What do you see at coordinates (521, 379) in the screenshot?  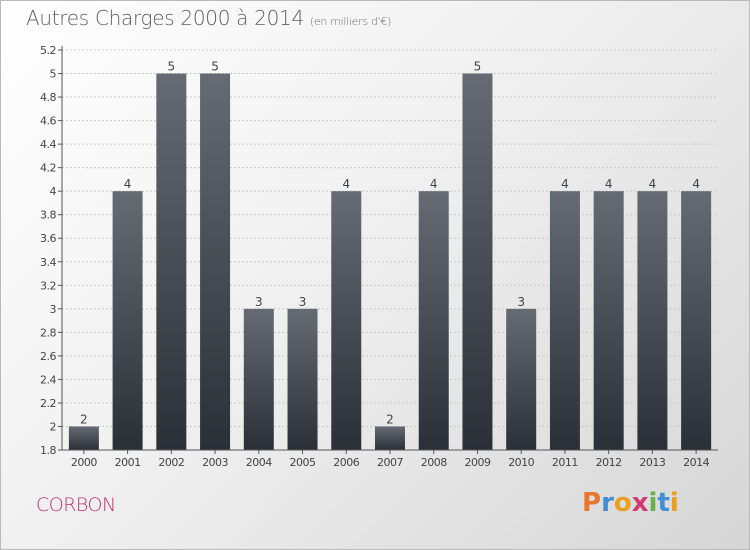 I see `bar-2010` at bounding box center [521, 379].